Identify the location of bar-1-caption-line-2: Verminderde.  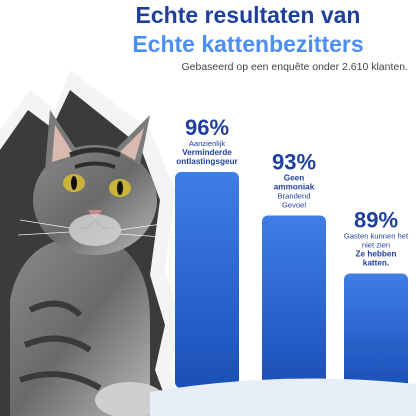
(207, 152).